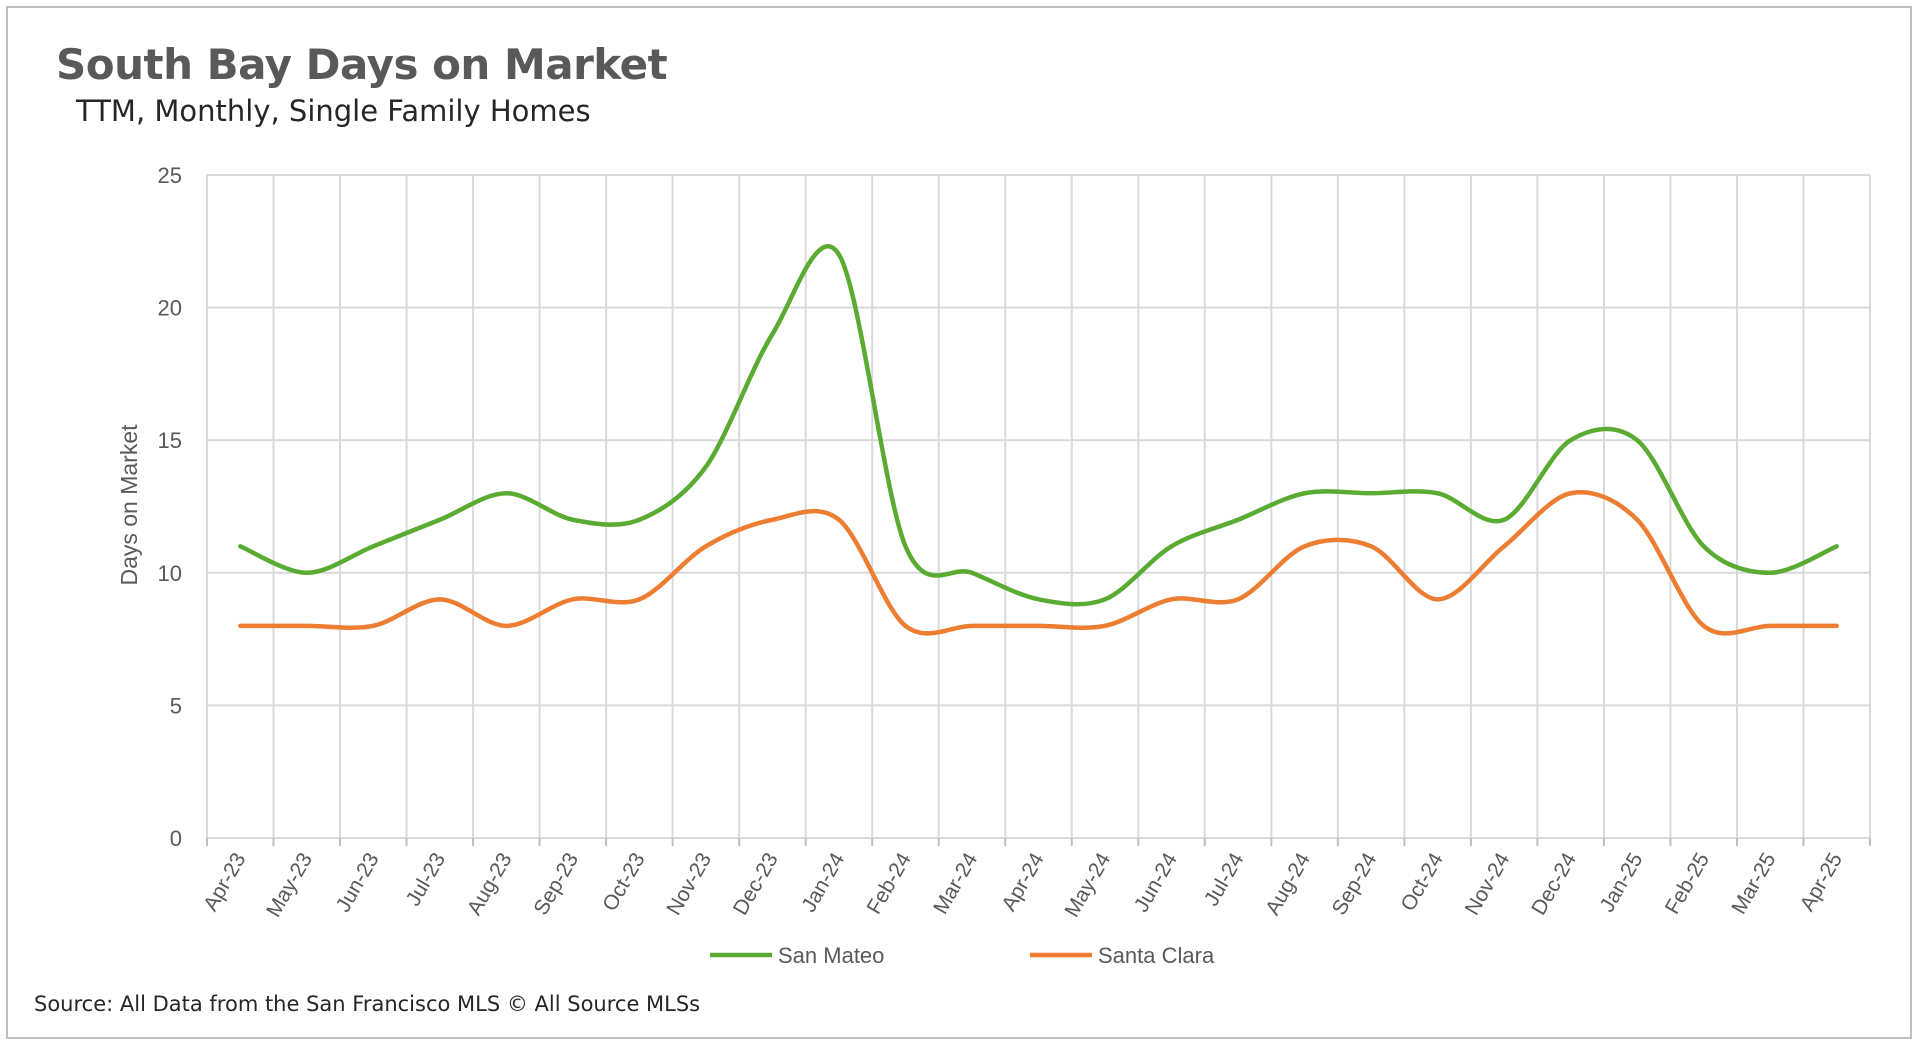  Describe the element at coordinates (1224, 879) in the screenshot. I see `x-tick-label: Jul-24` at that location.